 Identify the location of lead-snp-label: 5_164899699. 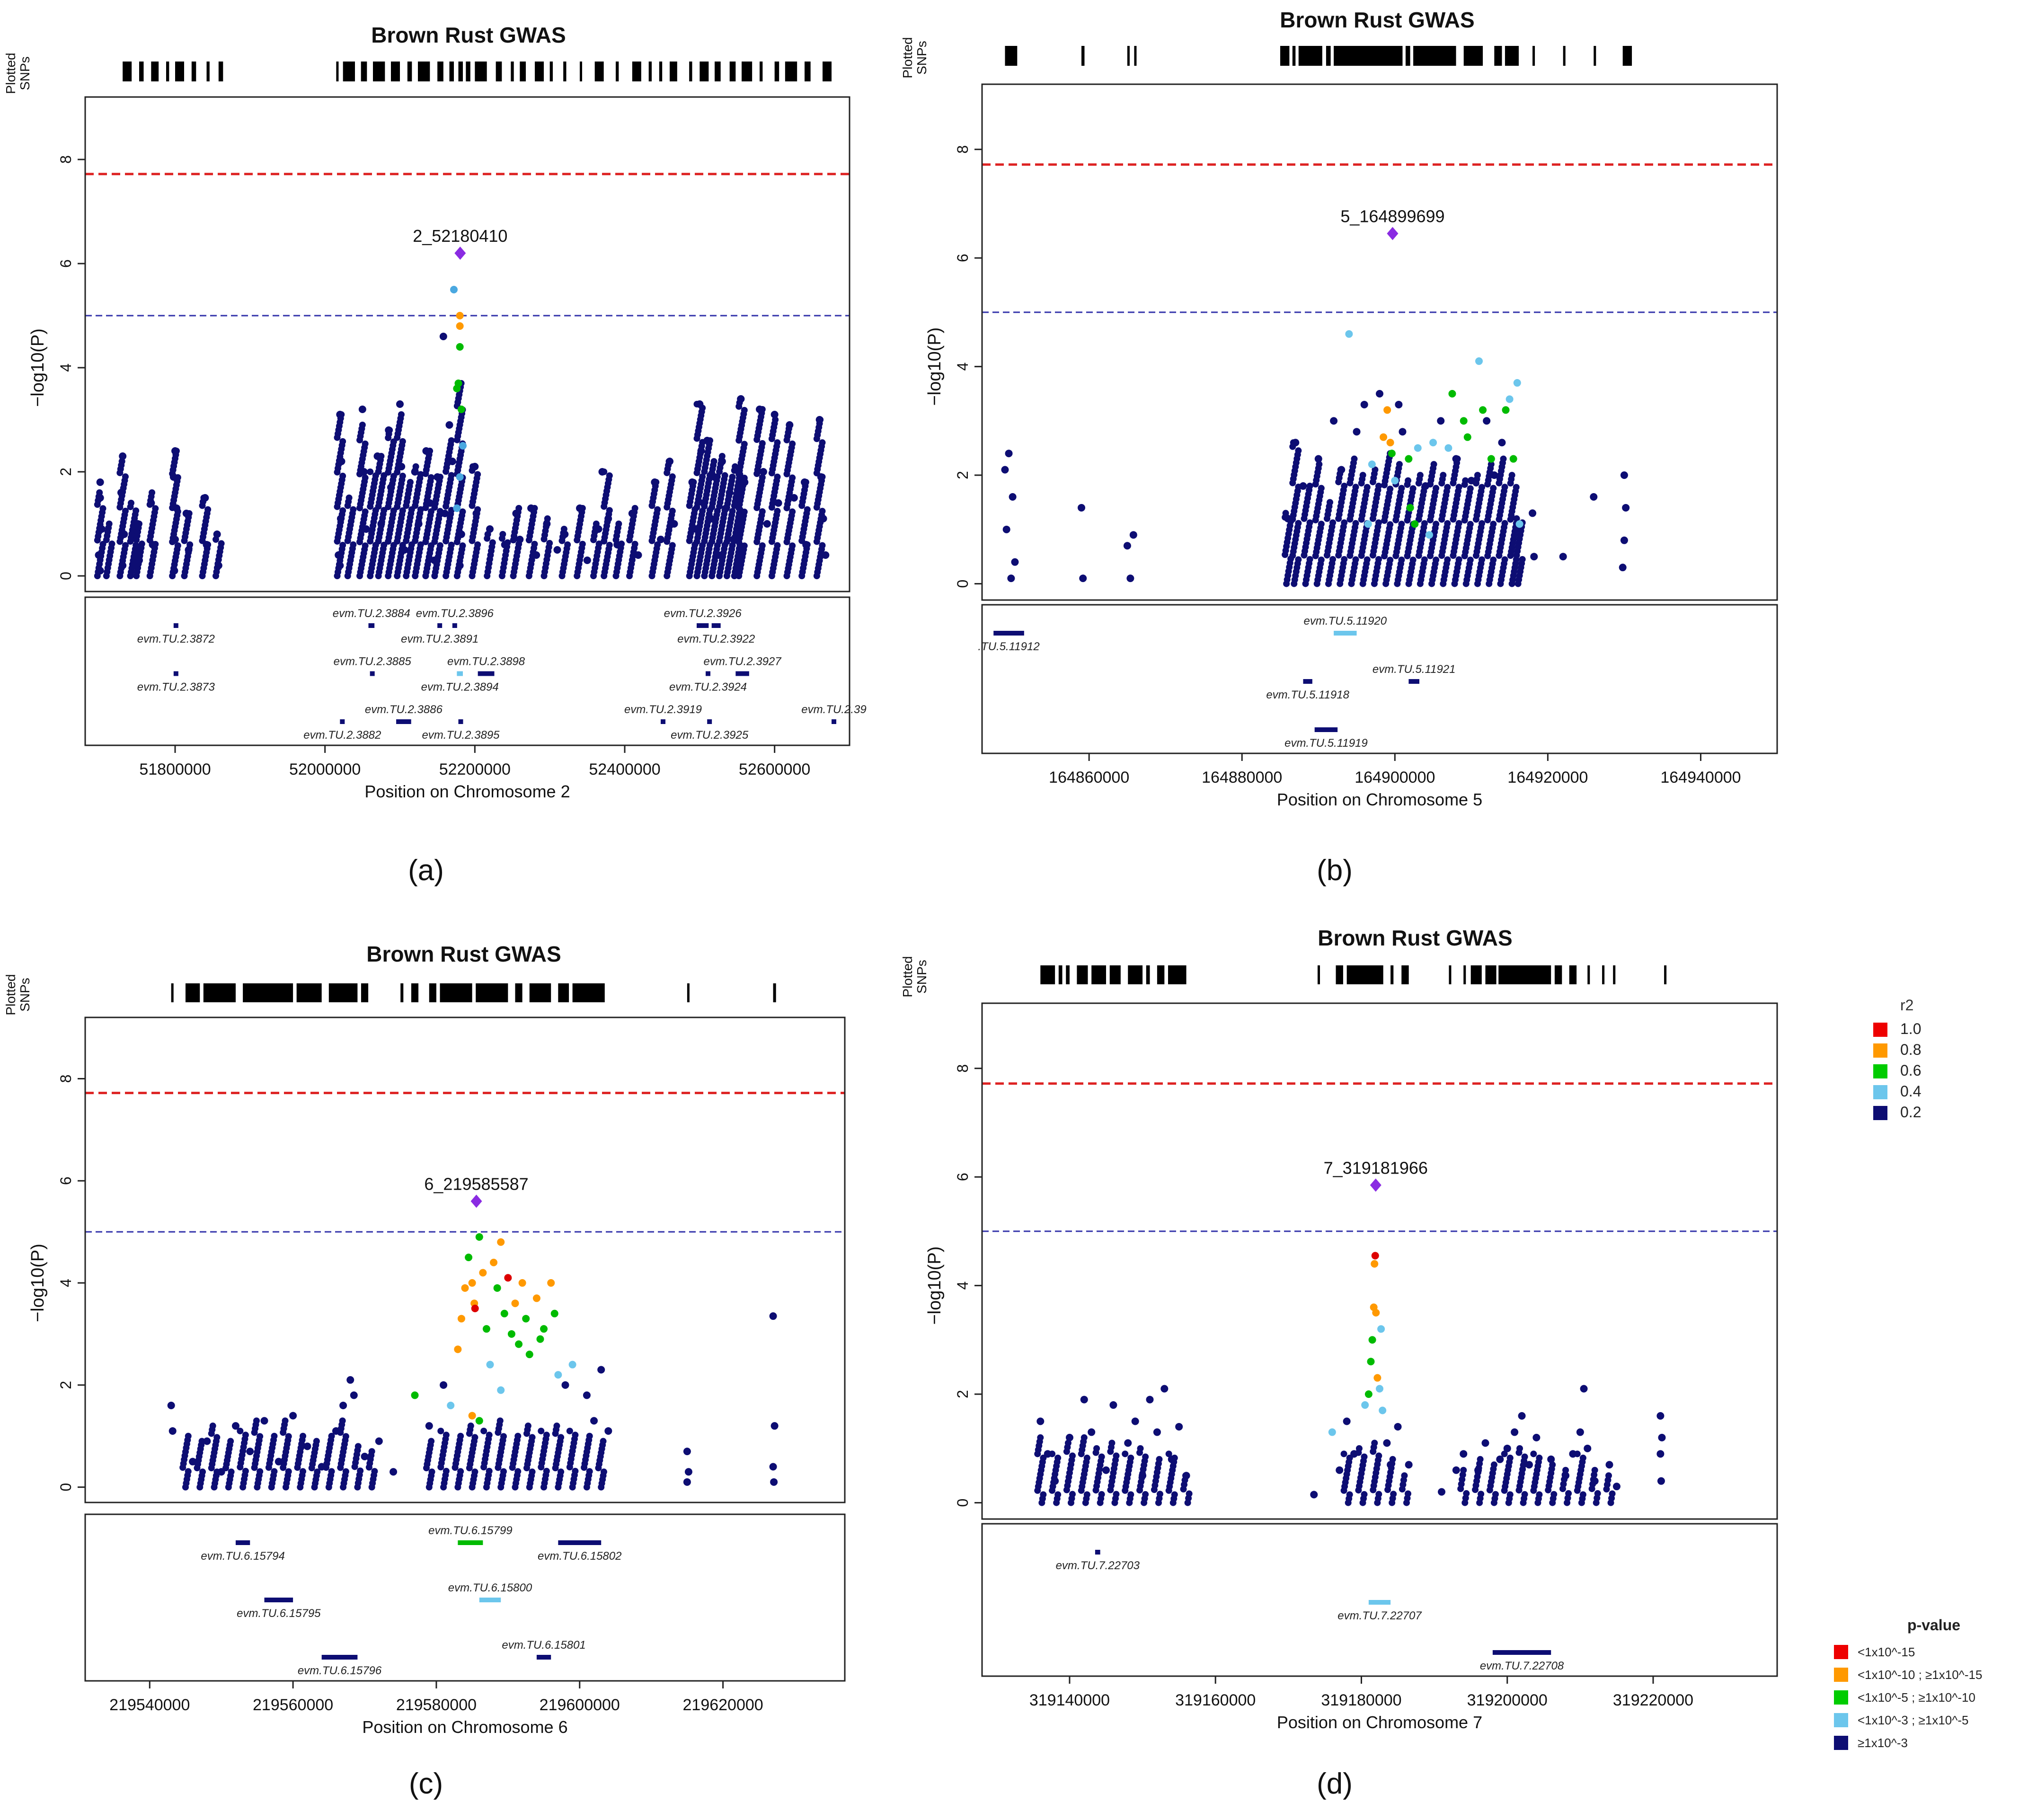
(1392, 216).